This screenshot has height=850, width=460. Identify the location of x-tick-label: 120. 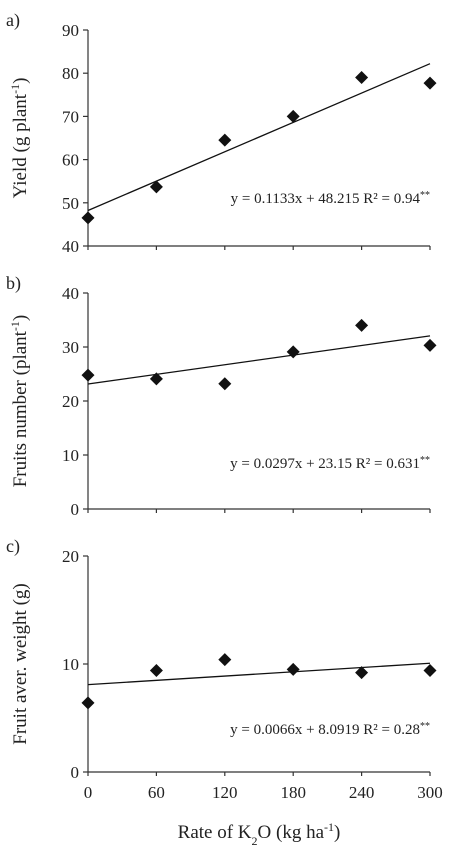
(225, 792).